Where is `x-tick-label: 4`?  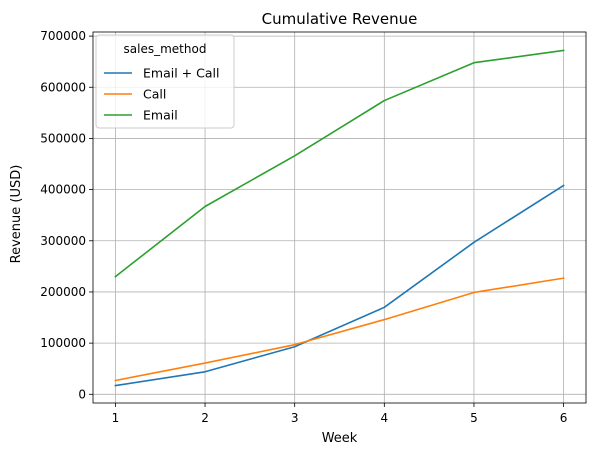 x-tick-label: 4 is located at coordinates (384, 418).